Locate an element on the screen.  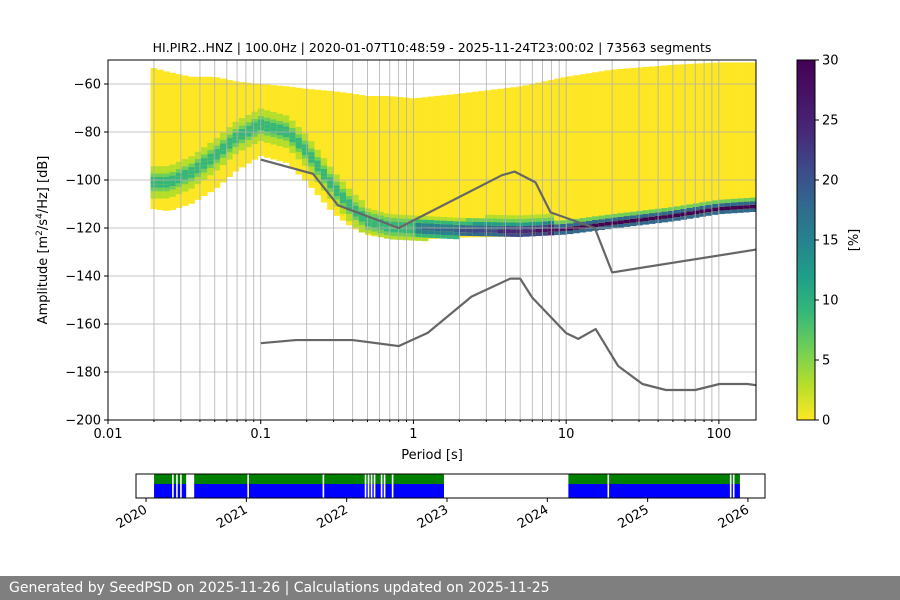
y-tick-label: −60 is located at coordinates (87, 85).